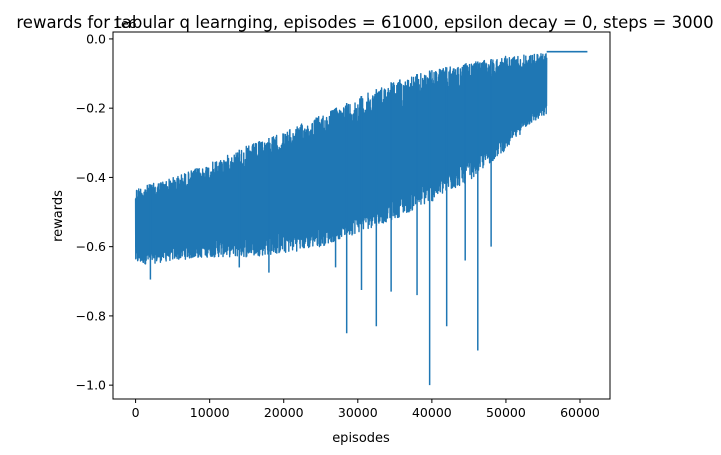 The height and width of the screenshot is (455, 721). I want to click on y-axis-label: rewards, so click(58, 216).